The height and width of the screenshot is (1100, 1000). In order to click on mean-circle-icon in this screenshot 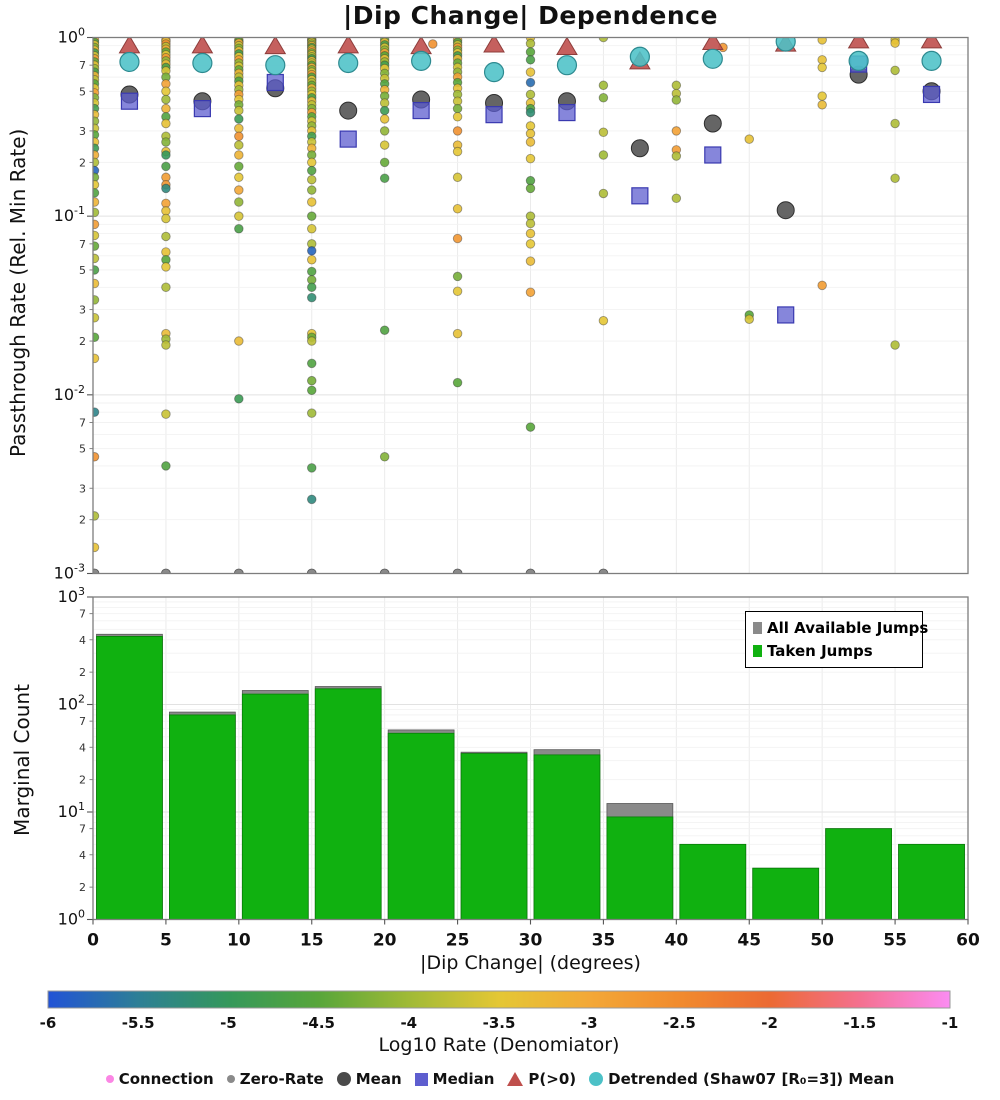, I will do `click(343, 1079)`.